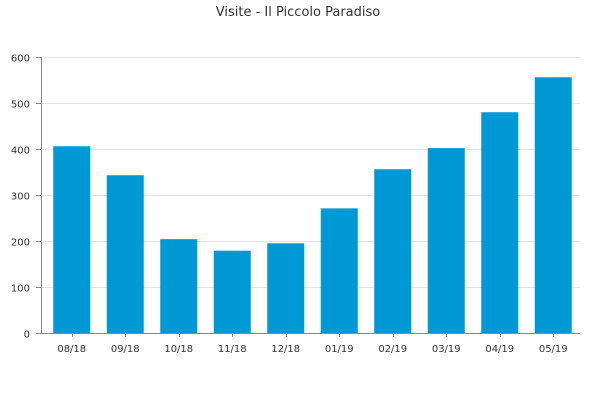  Describe the element at coordinates (20, 59) in the screenshot. I see `y-tick-label: 600` at that location.